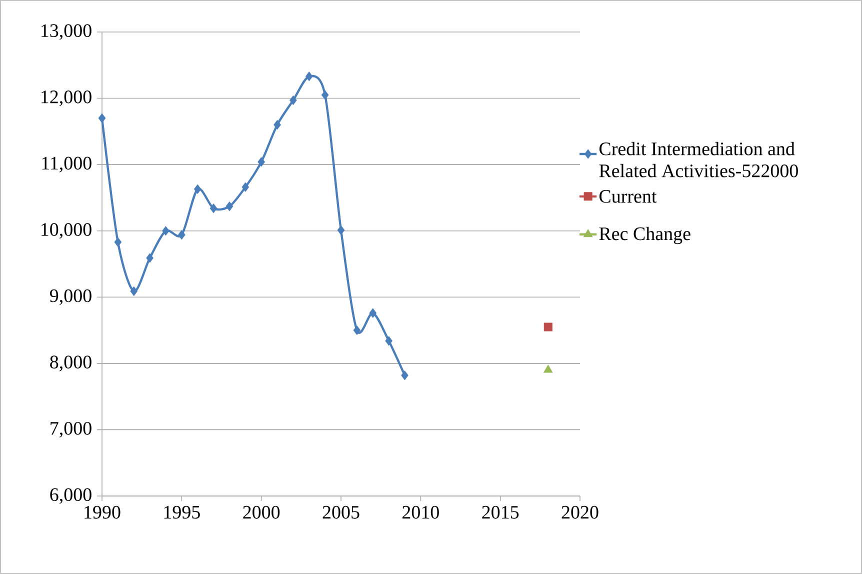 The width and height of the screenshot is (862, 574). What do you see at coordinates (71, 496) in the screenshot?
I see `y-tick-label: 6,000` at bounding box center [71, 496].